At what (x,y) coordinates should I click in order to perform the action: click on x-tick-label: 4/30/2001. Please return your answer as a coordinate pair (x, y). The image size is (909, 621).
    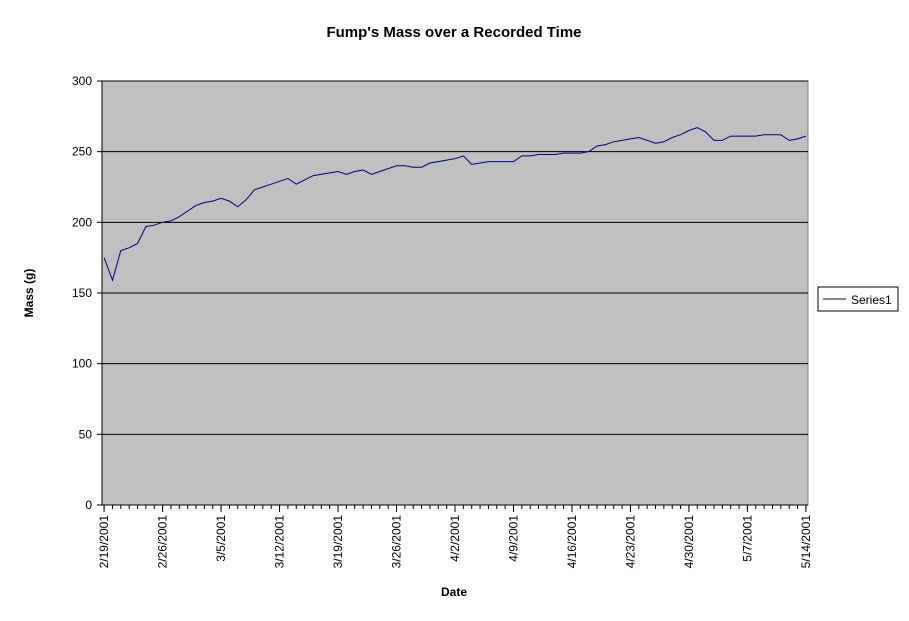
    Looking at the image, I should click on (689, 542).